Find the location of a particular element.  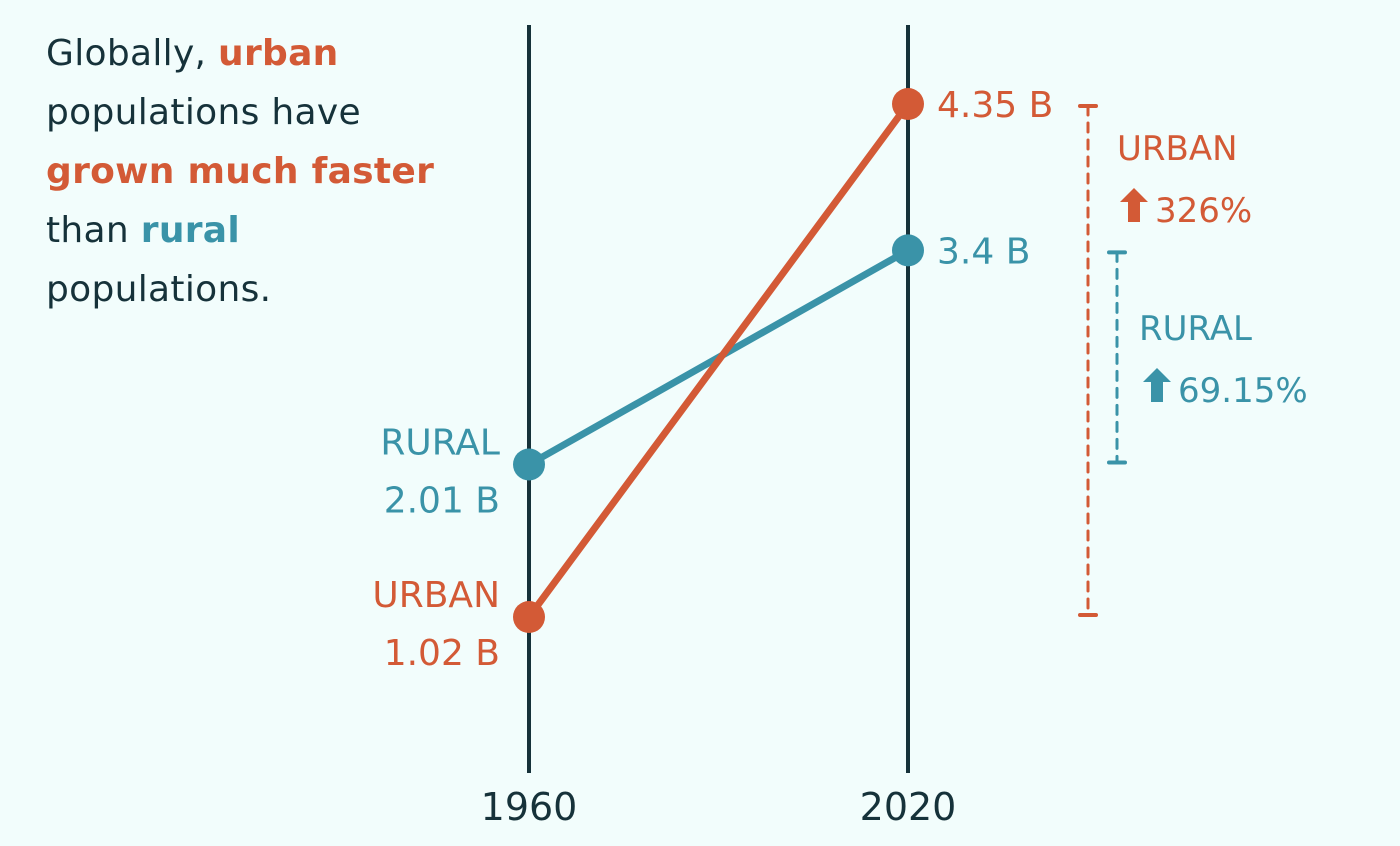

urban-value-2020: 4.35 B is located at coordinates (995, 105).